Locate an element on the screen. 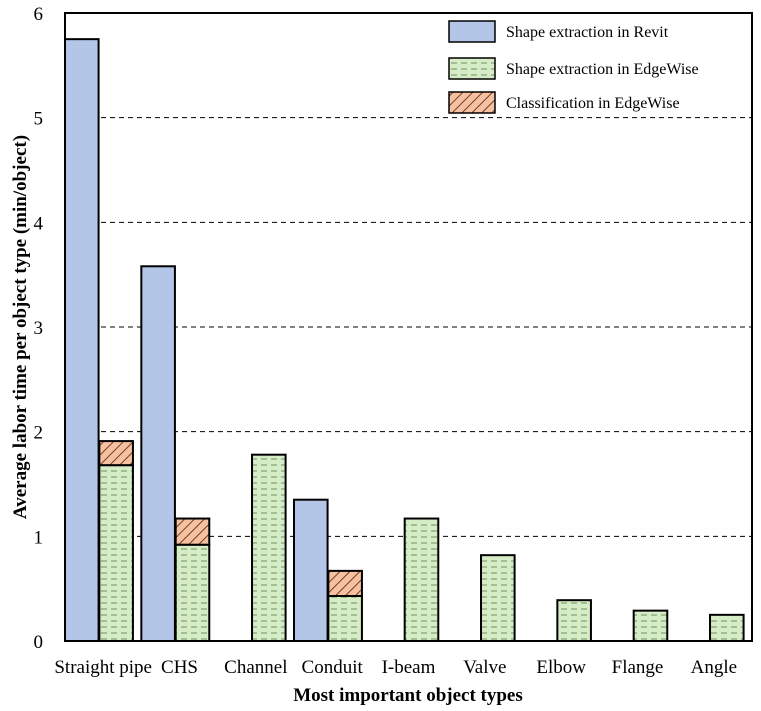 The width and height of the screenshot is (761, 711). y-tick-label: 0 is located at coordinates (39, 642).